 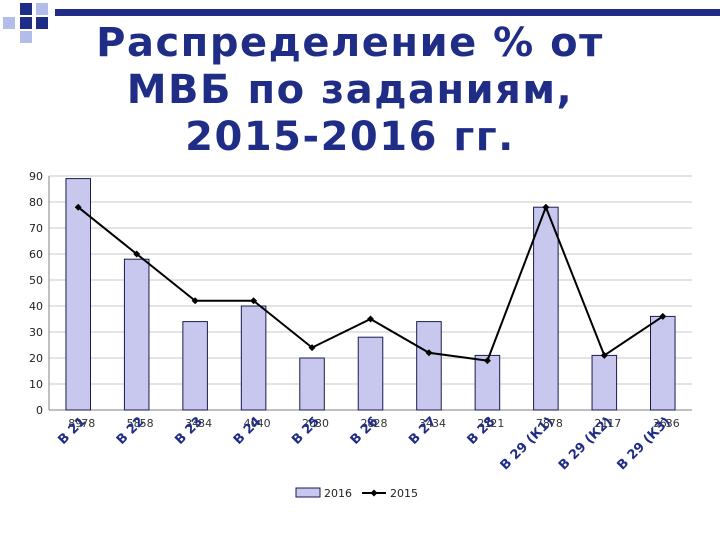 What do you see at coordinates (264, 423) in the screenshot?
I see `data-label-2015: 40` at bounding box center [264, 423].